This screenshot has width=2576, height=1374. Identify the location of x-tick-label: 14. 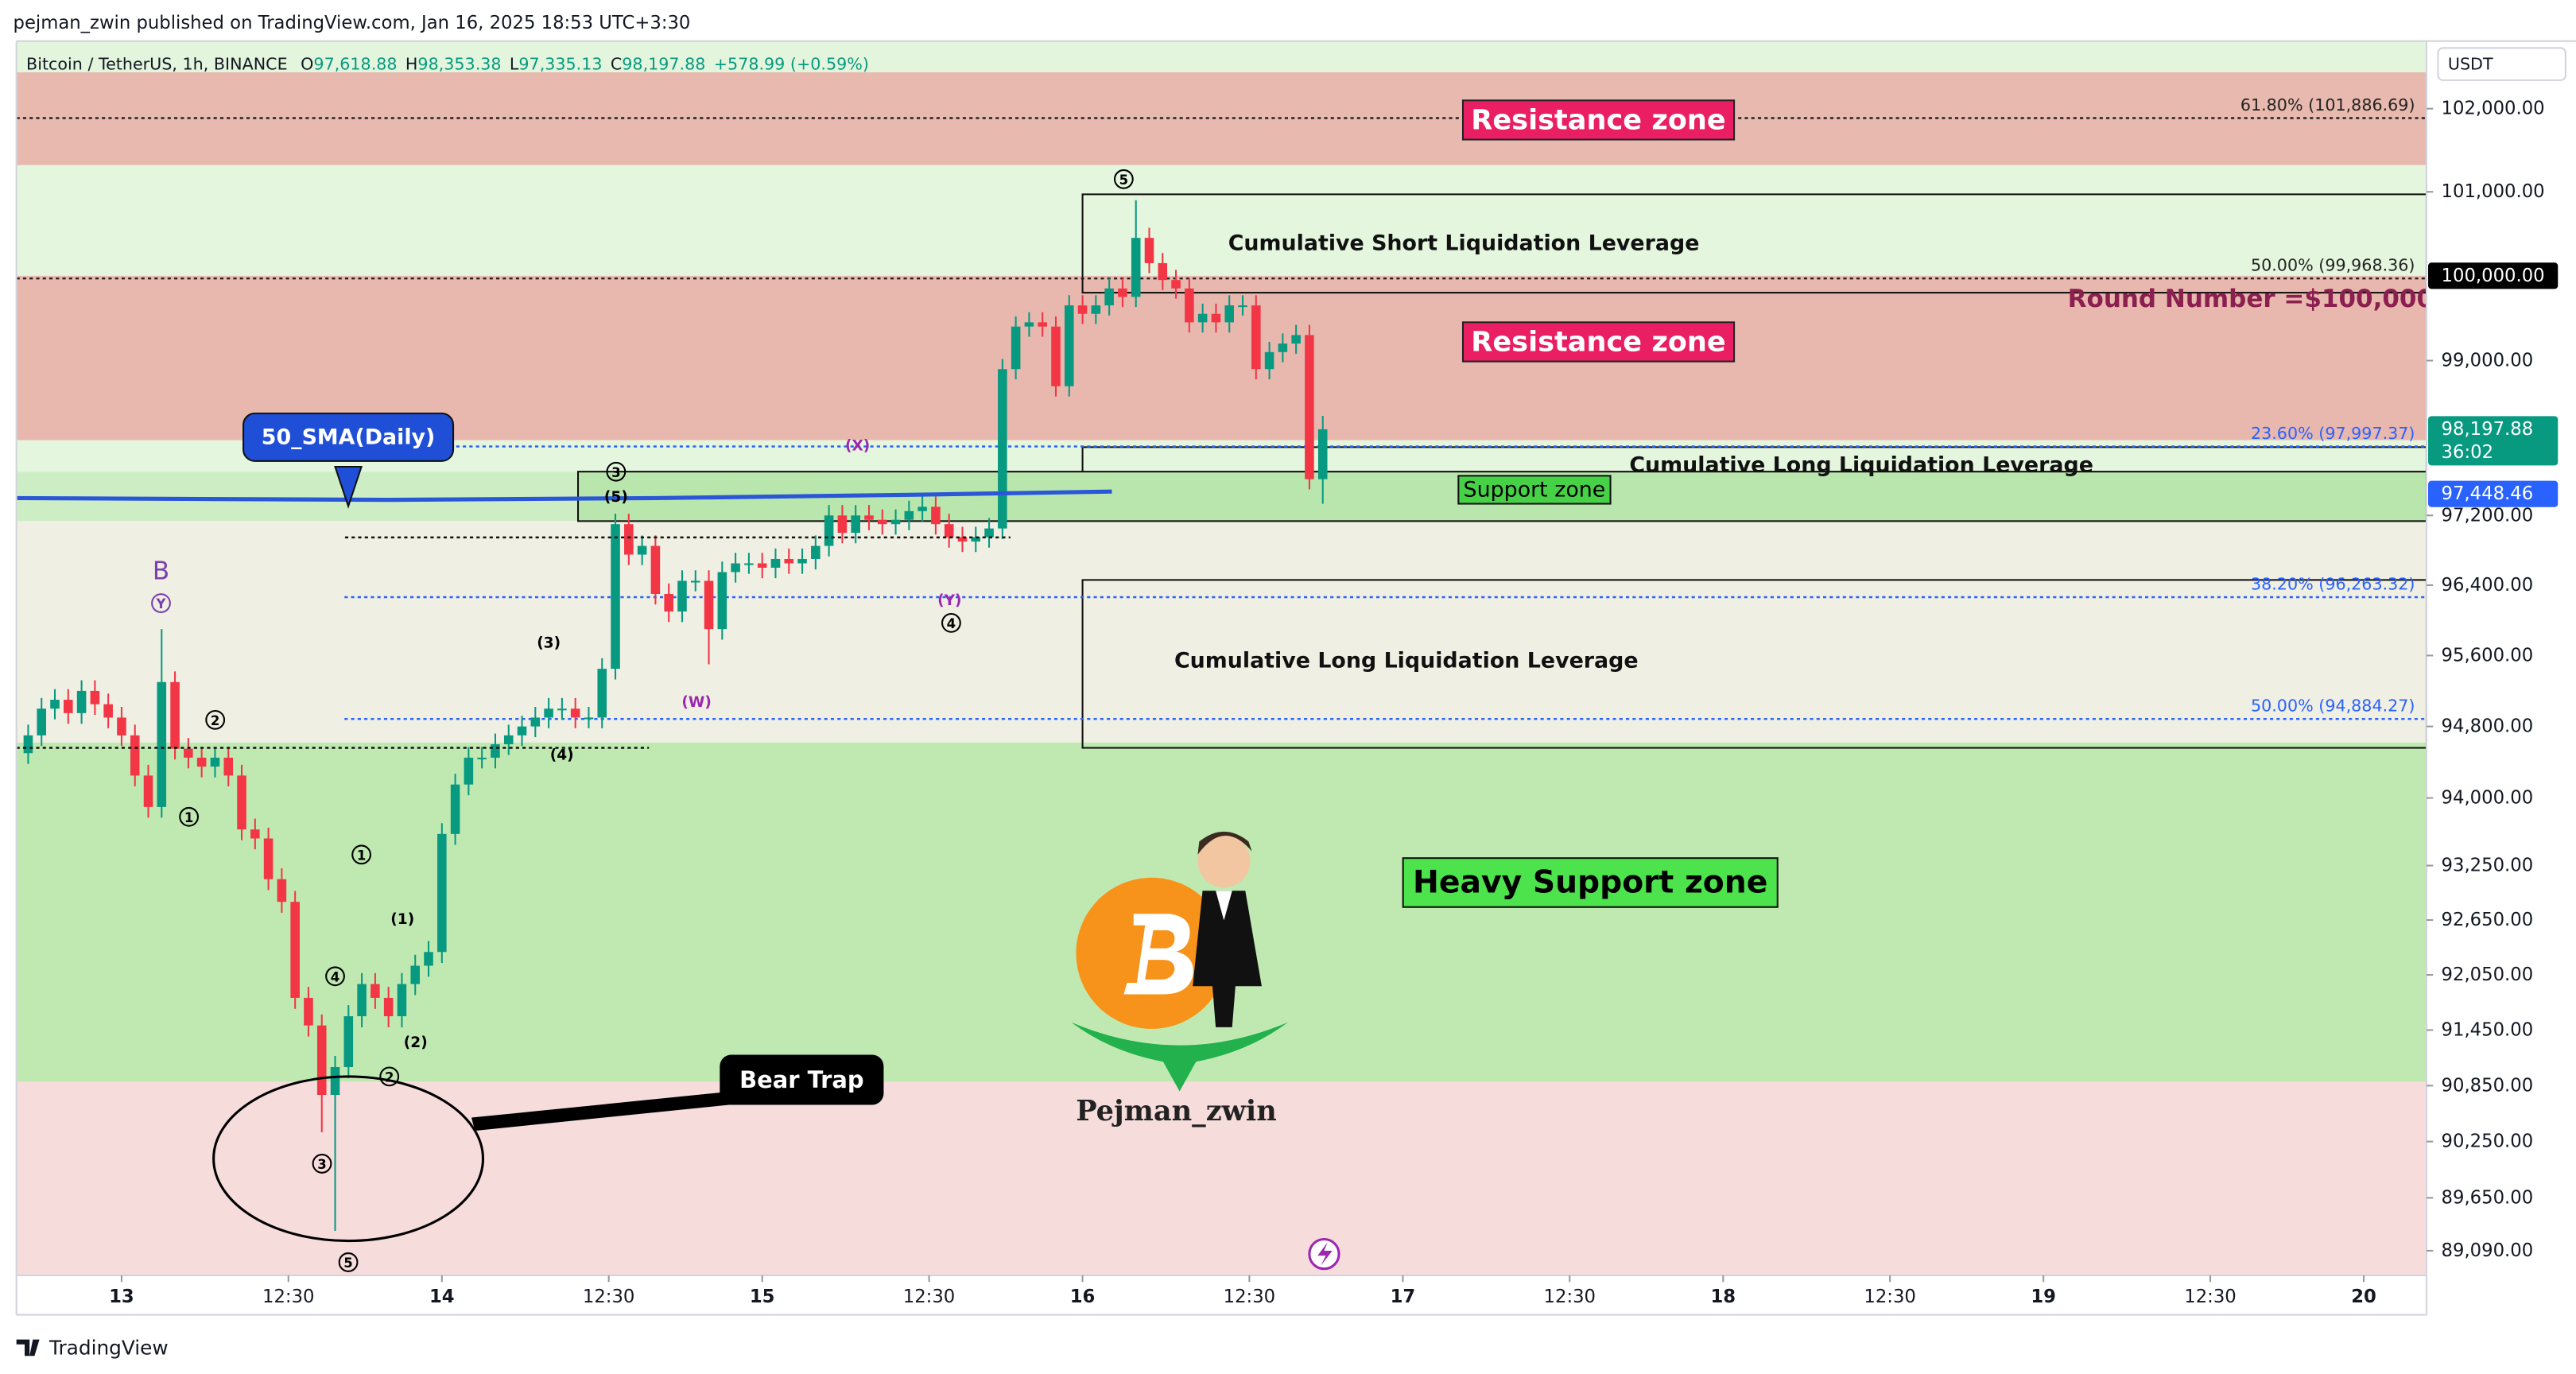
(442, 1297).